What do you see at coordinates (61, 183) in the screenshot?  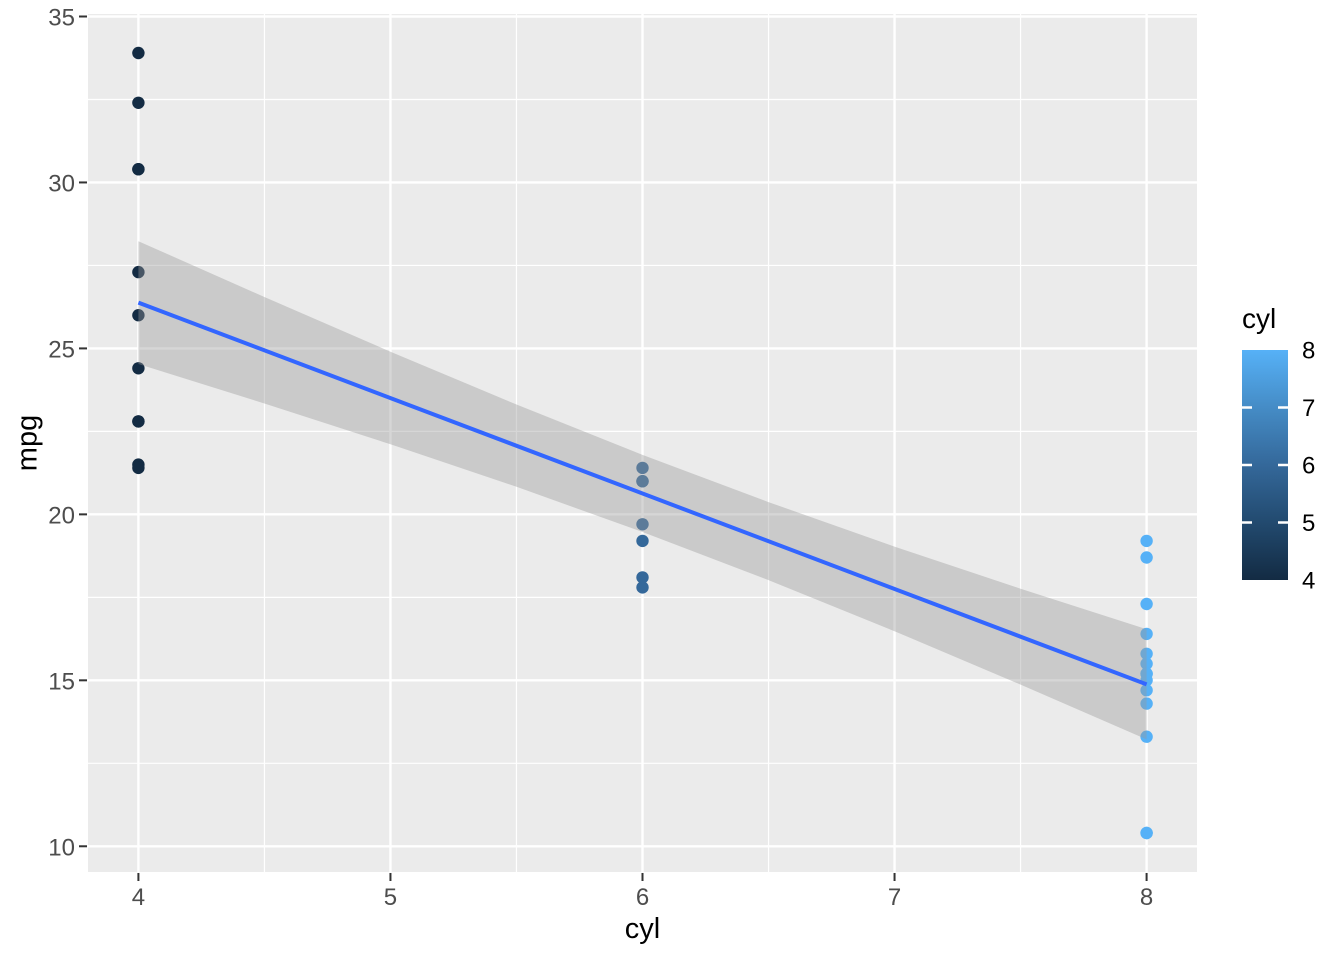 I see `y-tick-label: 30` at bounding box center [61, 183].